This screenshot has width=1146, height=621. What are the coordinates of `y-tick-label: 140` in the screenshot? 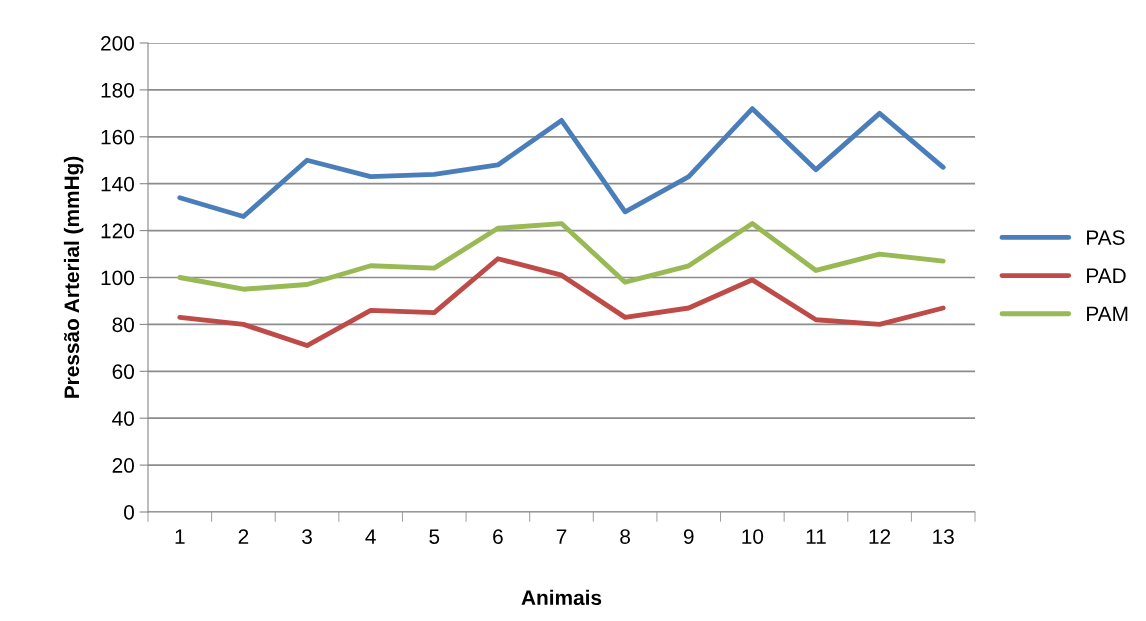 It's located at (117, 184).